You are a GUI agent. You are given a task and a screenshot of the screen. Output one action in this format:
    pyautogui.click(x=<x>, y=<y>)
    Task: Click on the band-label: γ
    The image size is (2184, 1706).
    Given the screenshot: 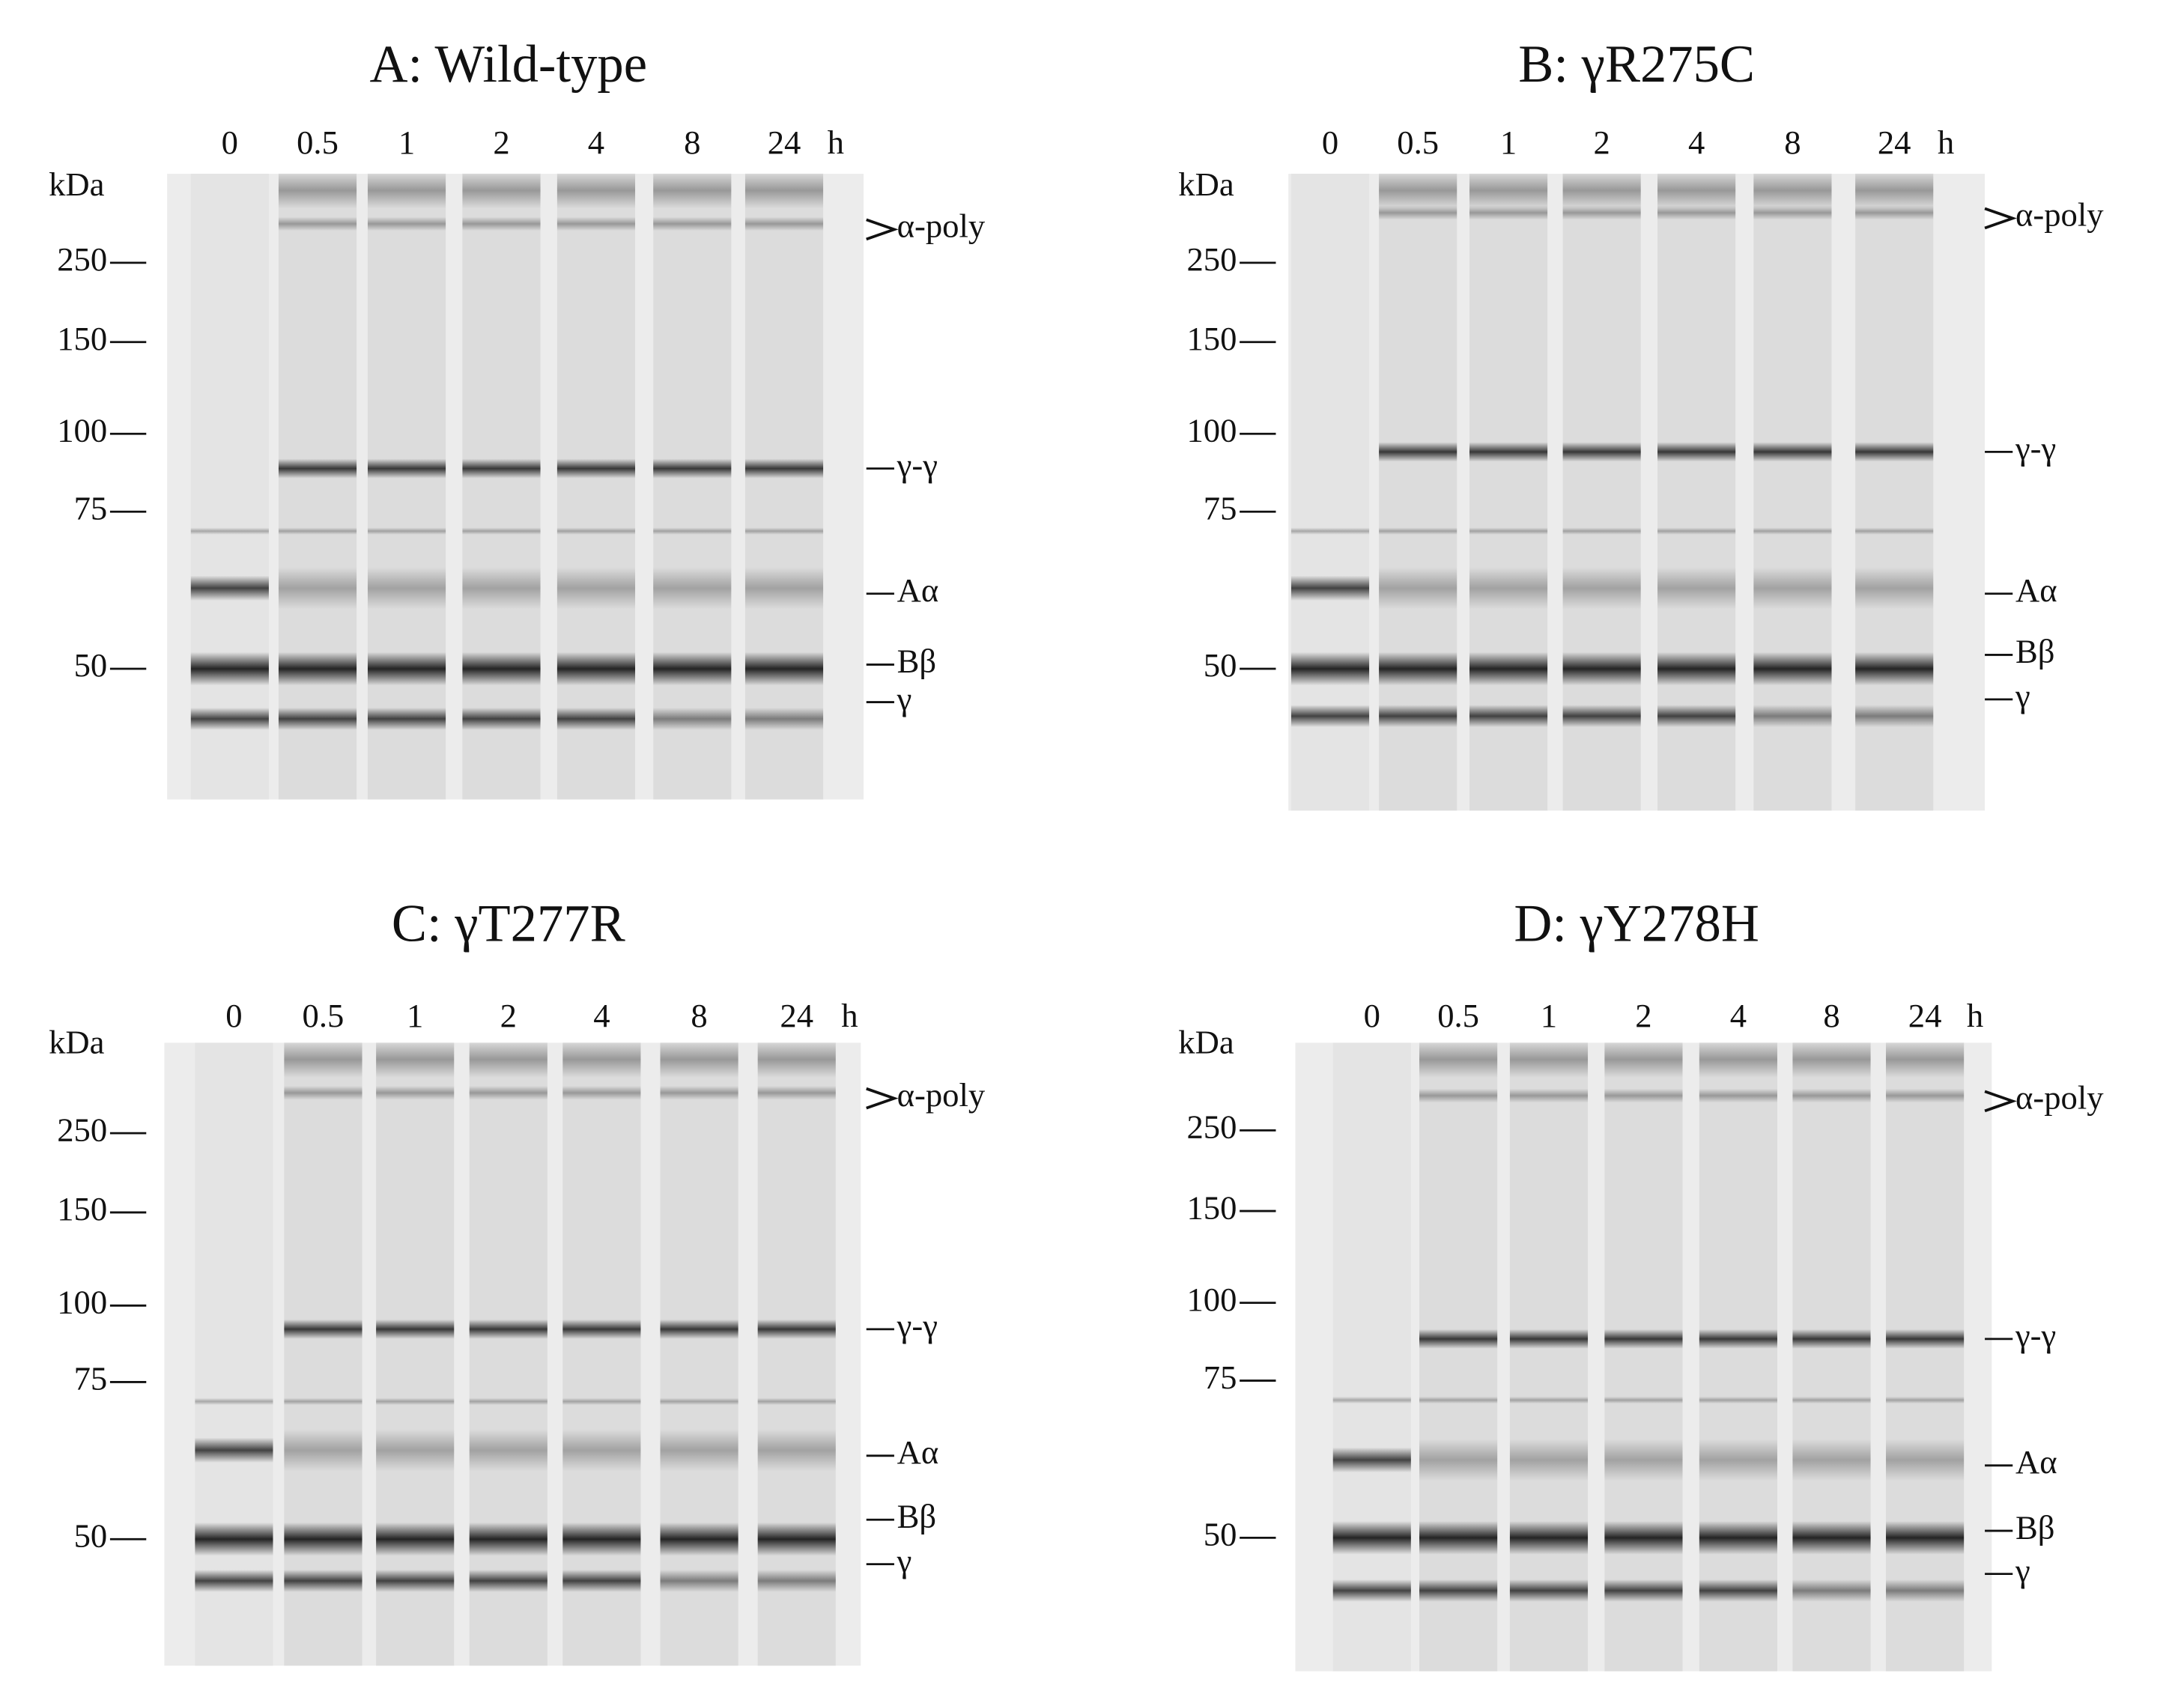 What is the action you would take?
    pyautogui.click(x=2023, y=695)
    